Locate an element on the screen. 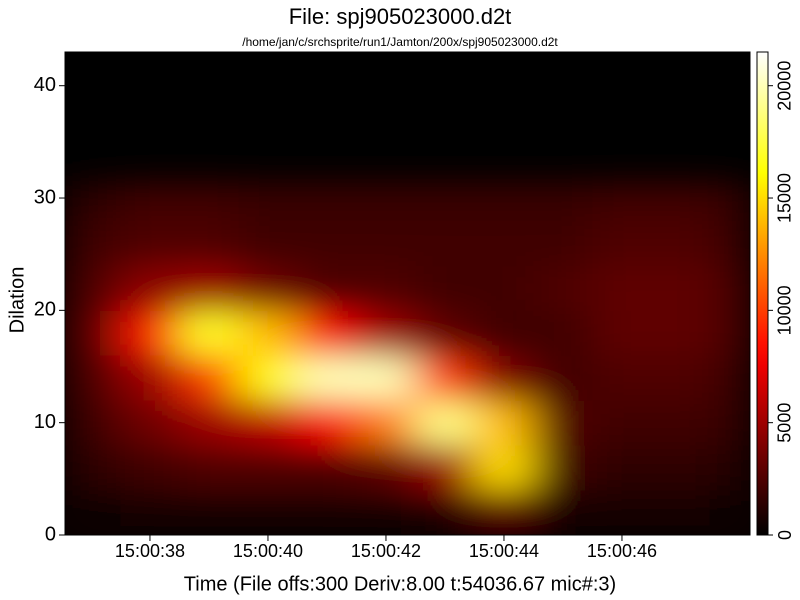 The image size is (800, 600). colorbar-tick-label: 0 is located at coordinates (785, 535).